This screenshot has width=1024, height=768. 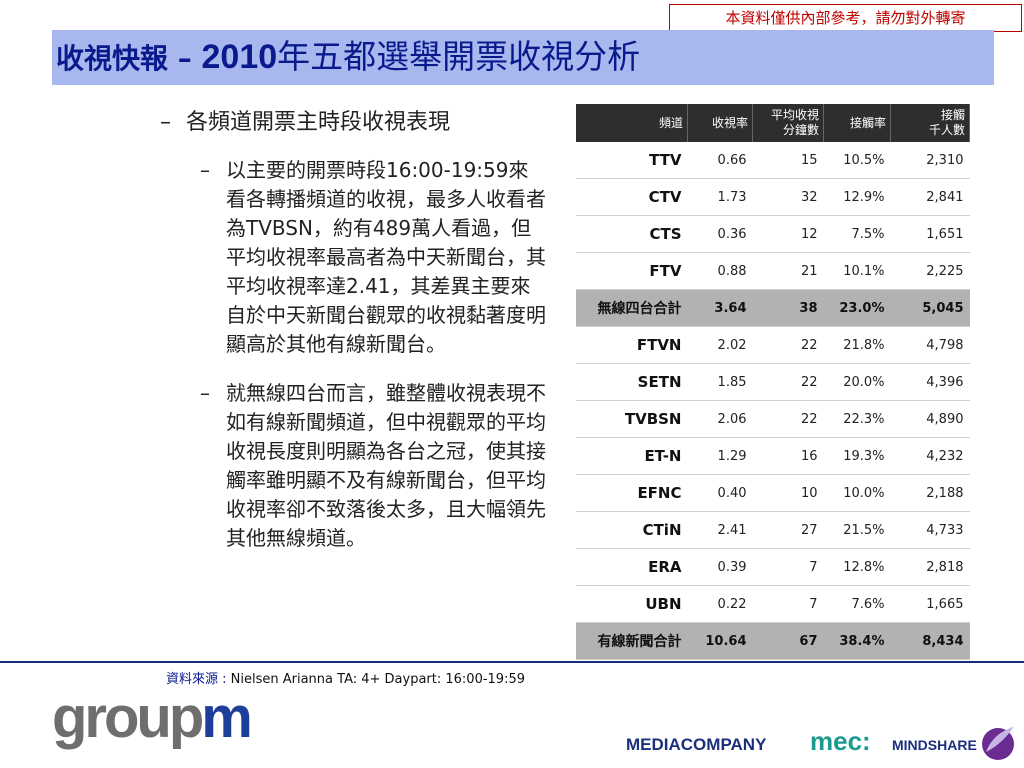 I want to click on cell-minutes: 12, so click(x=788, y=234).